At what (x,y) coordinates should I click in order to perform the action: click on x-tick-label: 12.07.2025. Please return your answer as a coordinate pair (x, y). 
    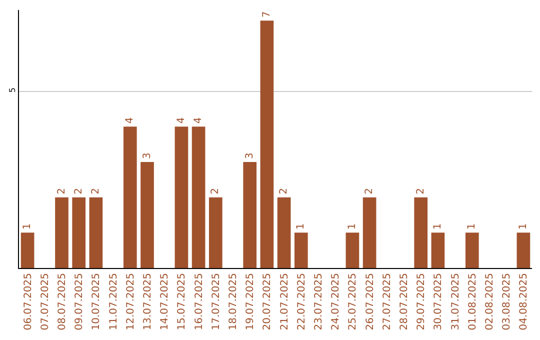
    Looking at the image, I should click on (130, 301).